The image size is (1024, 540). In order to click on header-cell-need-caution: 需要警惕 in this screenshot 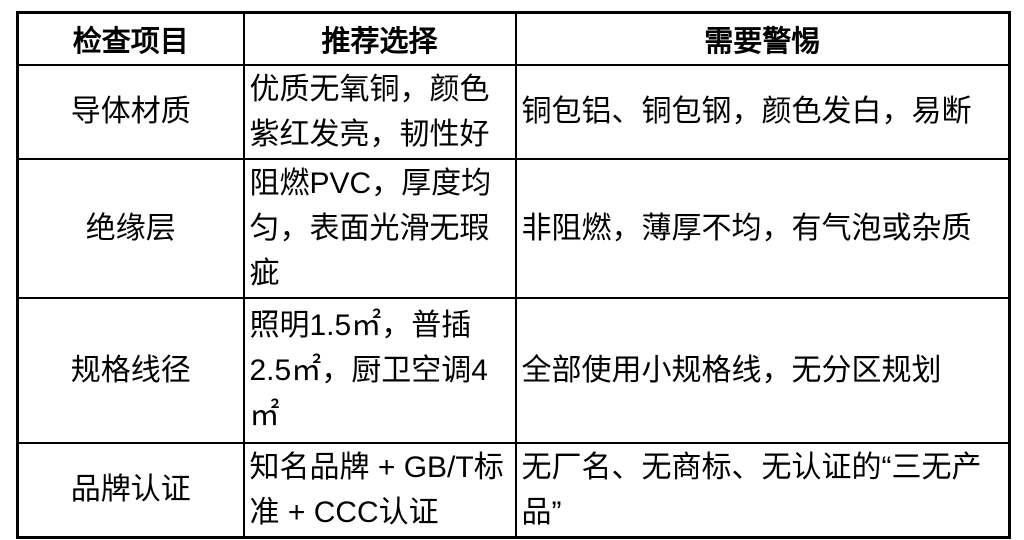, I will do `click(762, 38)`.